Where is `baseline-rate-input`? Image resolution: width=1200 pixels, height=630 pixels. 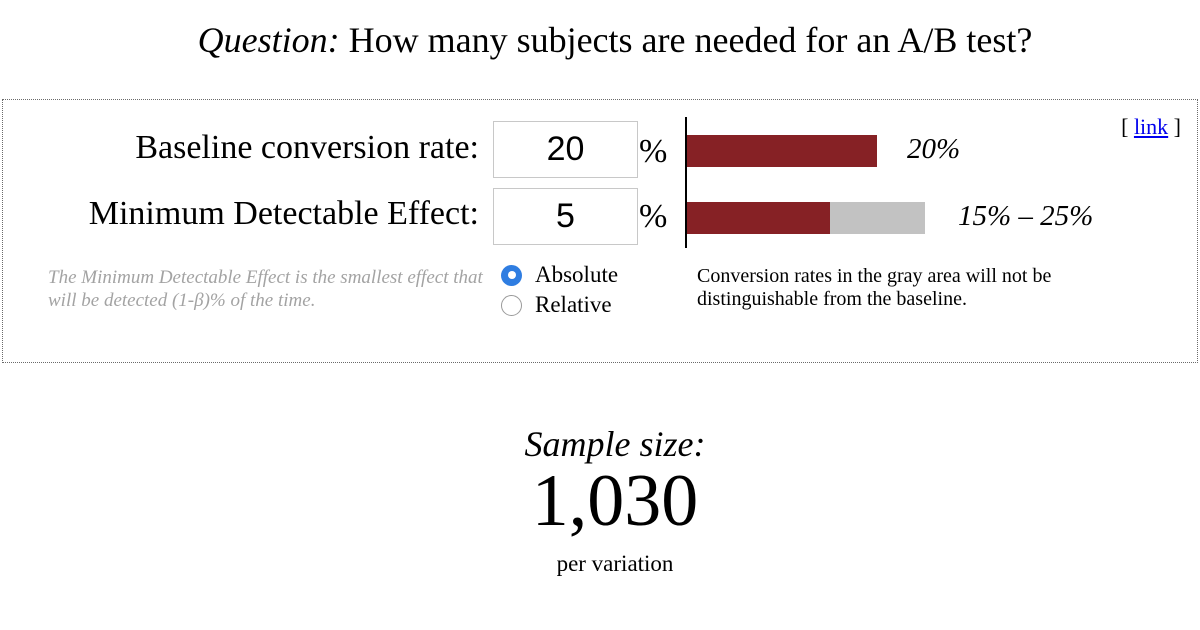 baseline-rate-input is located at coordinates (565, 149).